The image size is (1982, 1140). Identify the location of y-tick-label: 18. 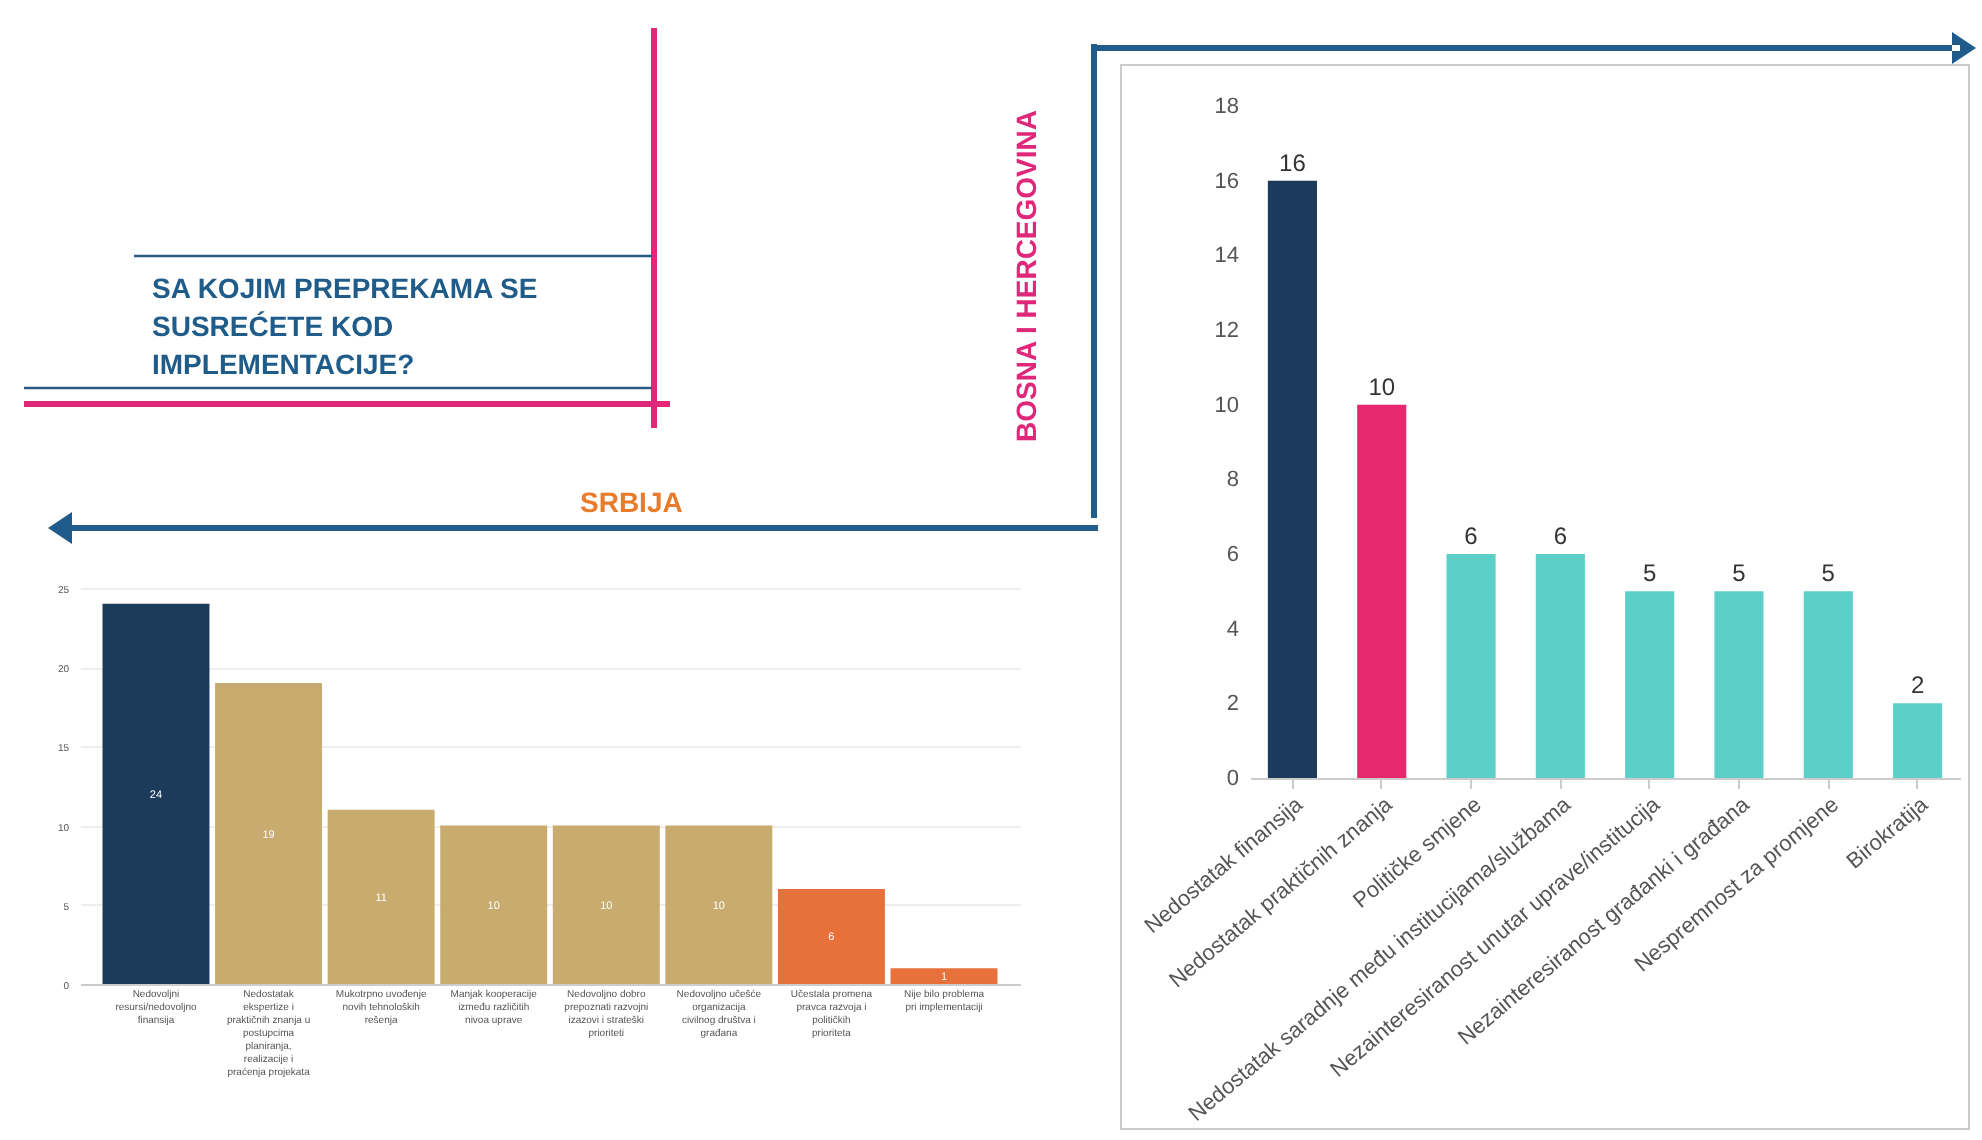
(1226, 107).